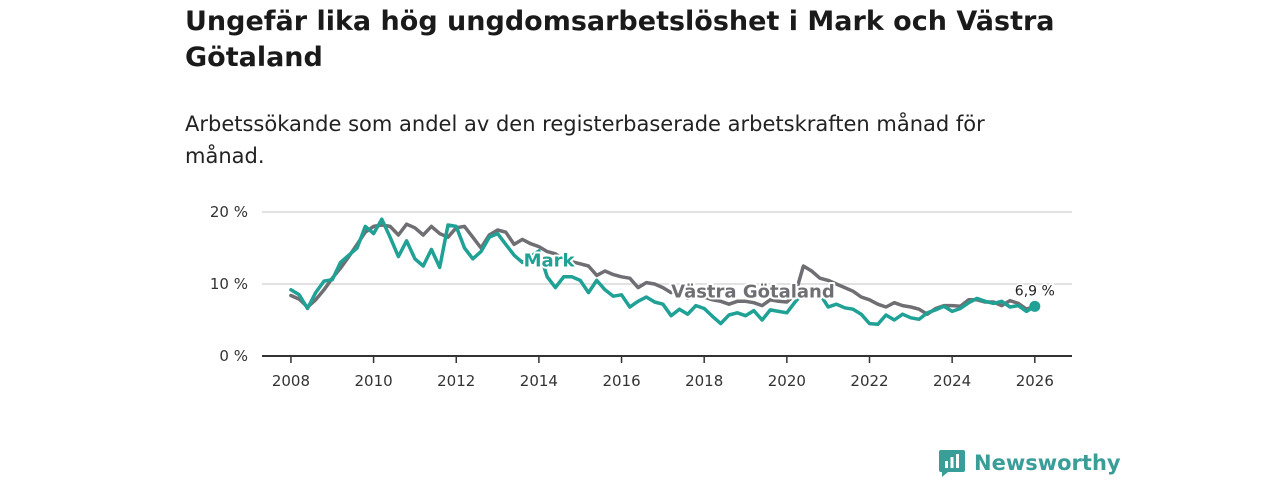 Image resolution: width=1280 pixels, height=480 pixels. I want to click on y-axis-tick-labels: 0 % 10 % 20 %, so click(229, 284).